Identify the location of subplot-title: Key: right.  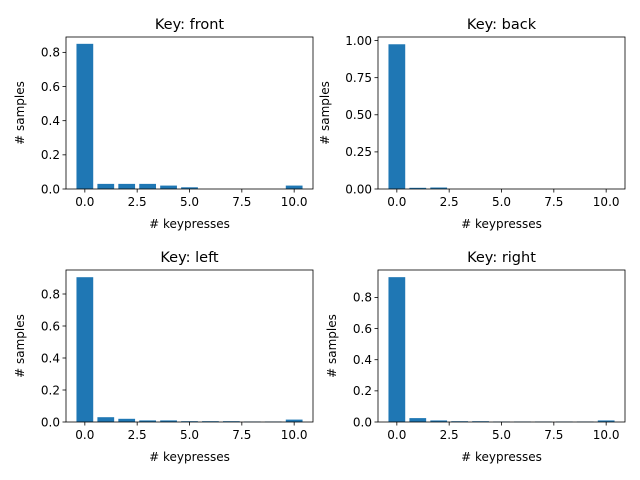
(501, 258).